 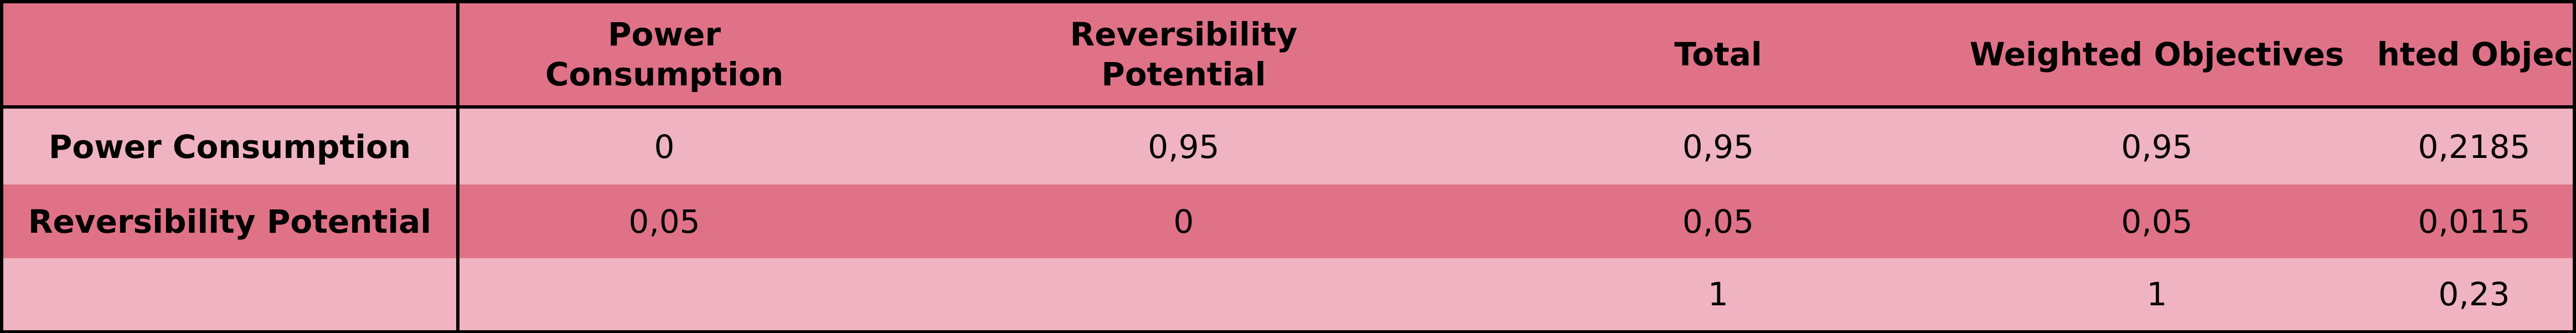 I want to click on row-2-weighted-objectives-1: 1, so click(x=2156, y=294).